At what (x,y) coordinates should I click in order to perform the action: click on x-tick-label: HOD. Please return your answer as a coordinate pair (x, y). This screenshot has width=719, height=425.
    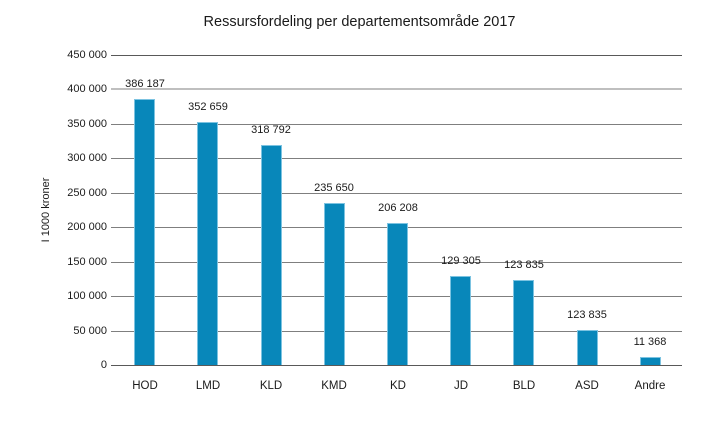
    Looking at the image, I should click on (145, 386).